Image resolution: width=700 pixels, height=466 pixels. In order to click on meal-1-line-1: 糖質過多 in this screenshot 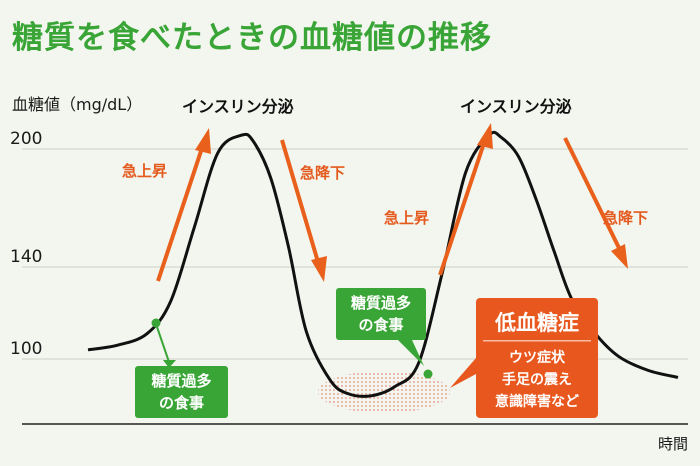, I will do `click(181, 381)`.